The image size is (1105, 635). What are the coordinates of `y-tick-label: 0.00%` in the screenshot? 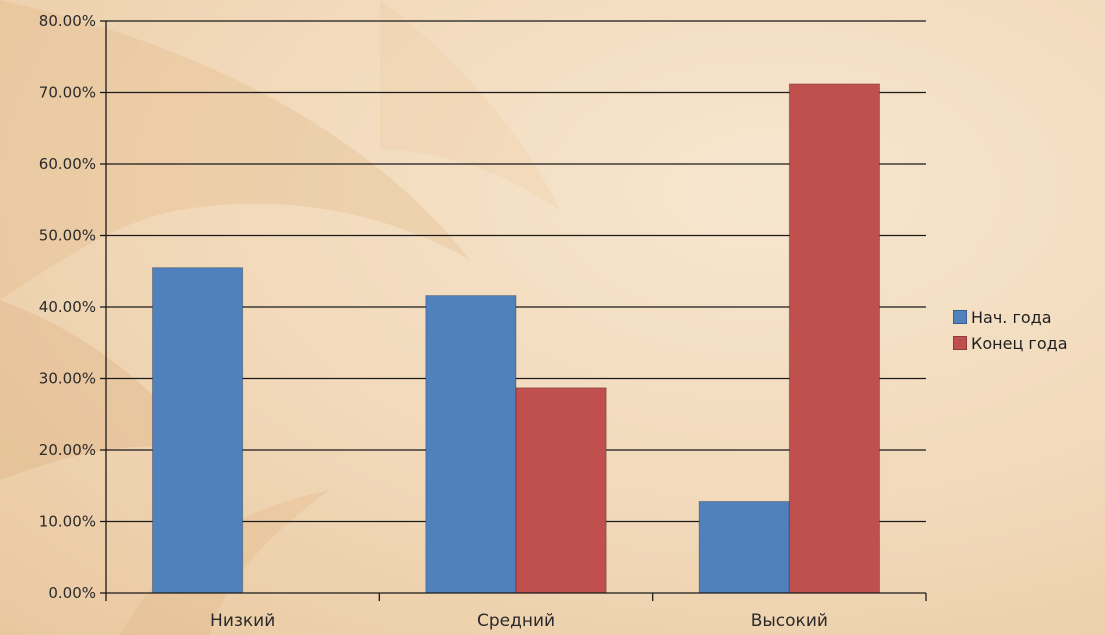 It's located at (72, 593).